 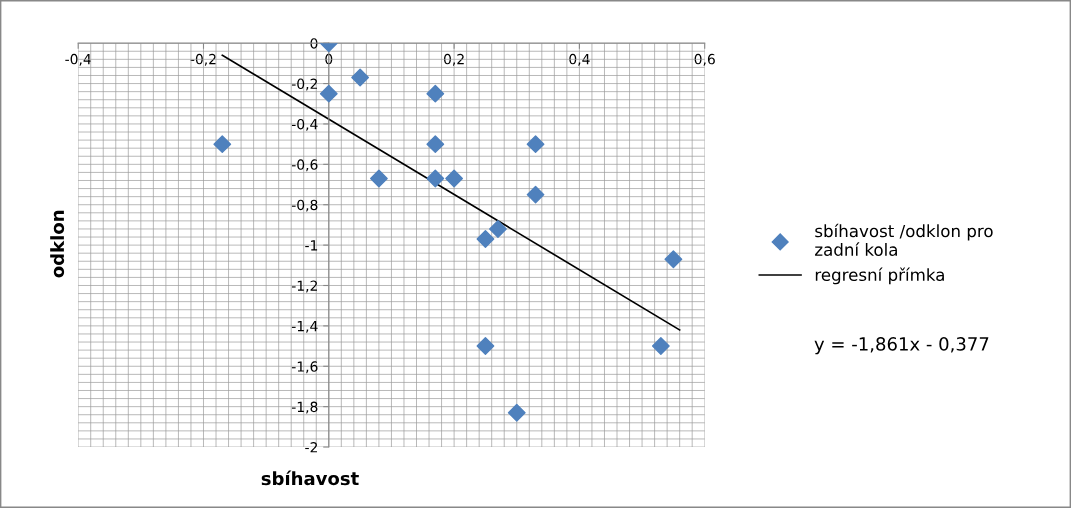 I want to click on y-tick-label: -1,6, so click(x=304, y=367).